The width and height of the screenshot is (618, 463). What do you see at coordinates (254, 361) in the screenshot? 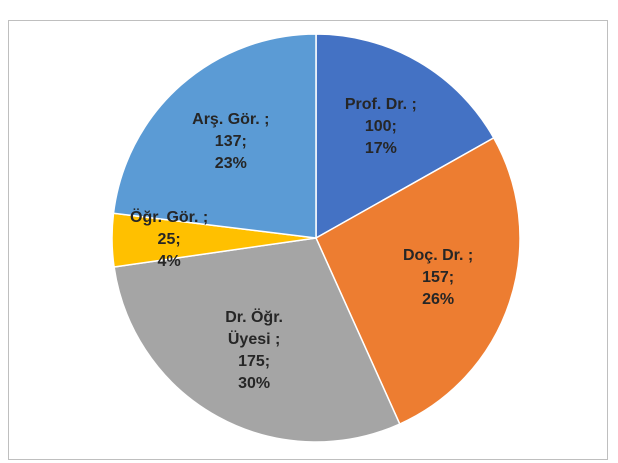
I see `label-value: 175;` at bounding box center [254, 361].